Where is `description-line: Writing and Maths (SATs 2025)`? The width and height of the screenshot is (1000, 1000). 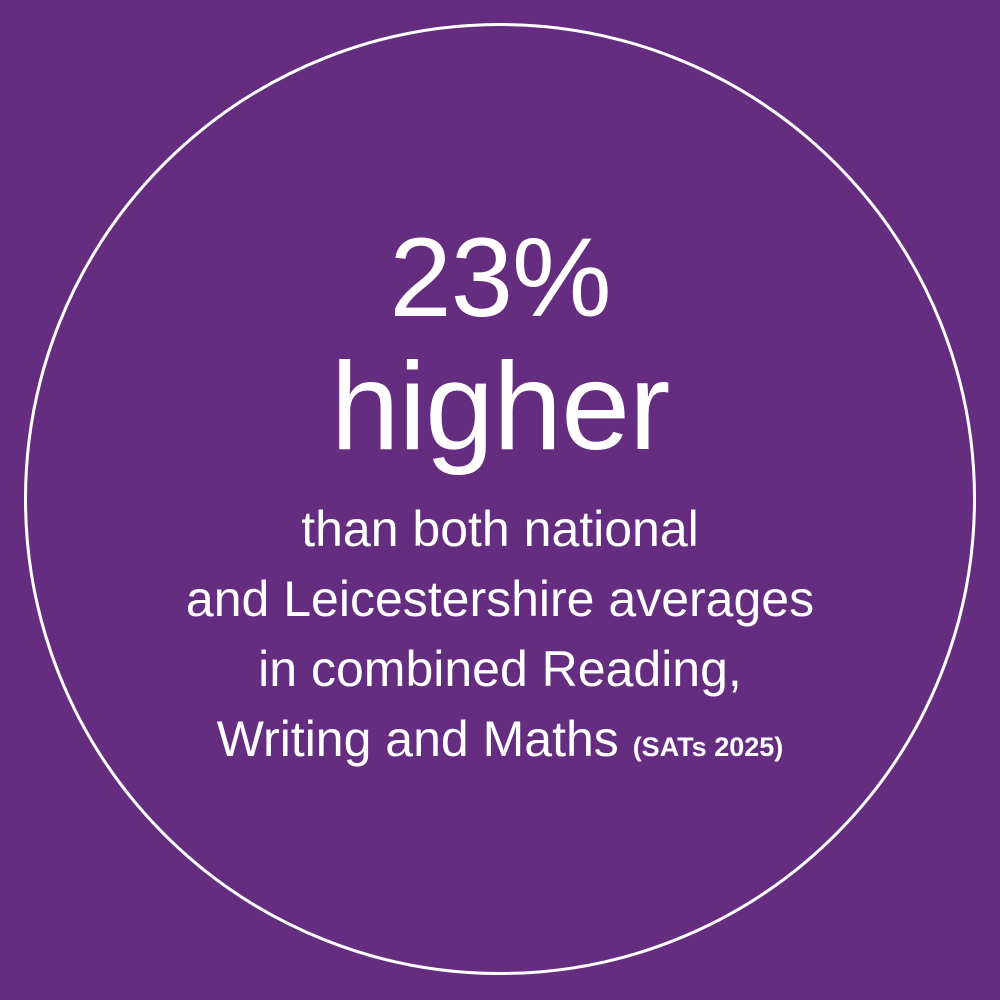 description-line: Writing and Maths (SATs 2025) is located at coordinates (500, 743).